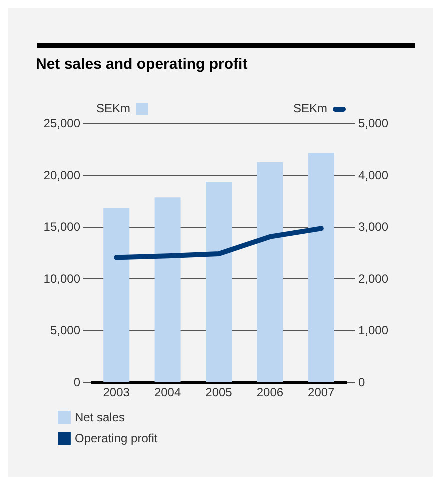 The width and height of the screenshot is (441, 485). Describe the element at coordinates (113, 109) in the screenshot. I see `y-axis-title: SEKm` at that location.